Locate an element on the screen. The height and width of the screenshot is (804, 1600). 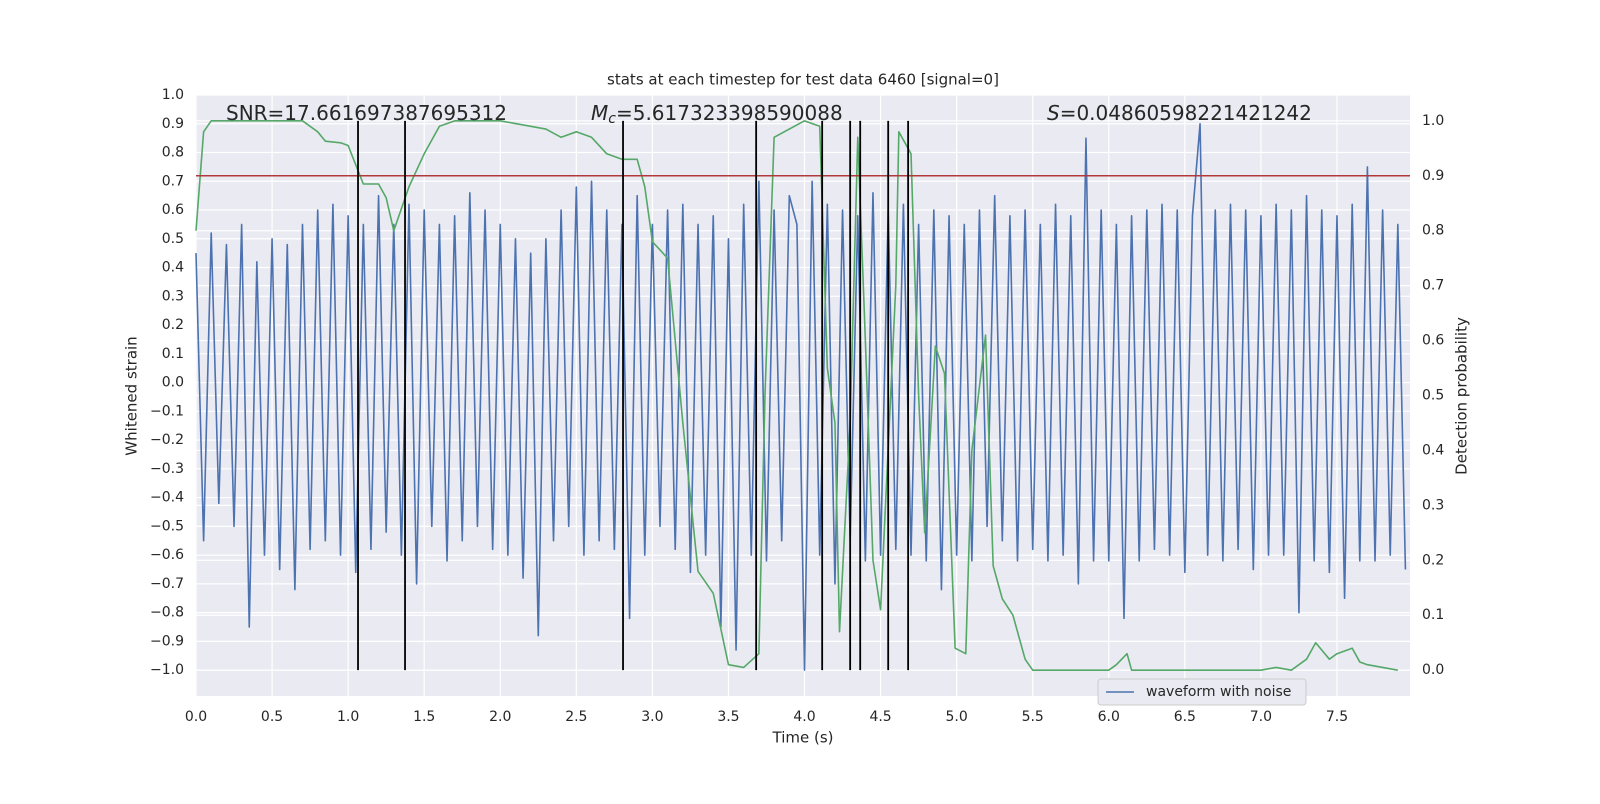
y2-tick-label: 0.1 is located at coordinates (1433, 615).